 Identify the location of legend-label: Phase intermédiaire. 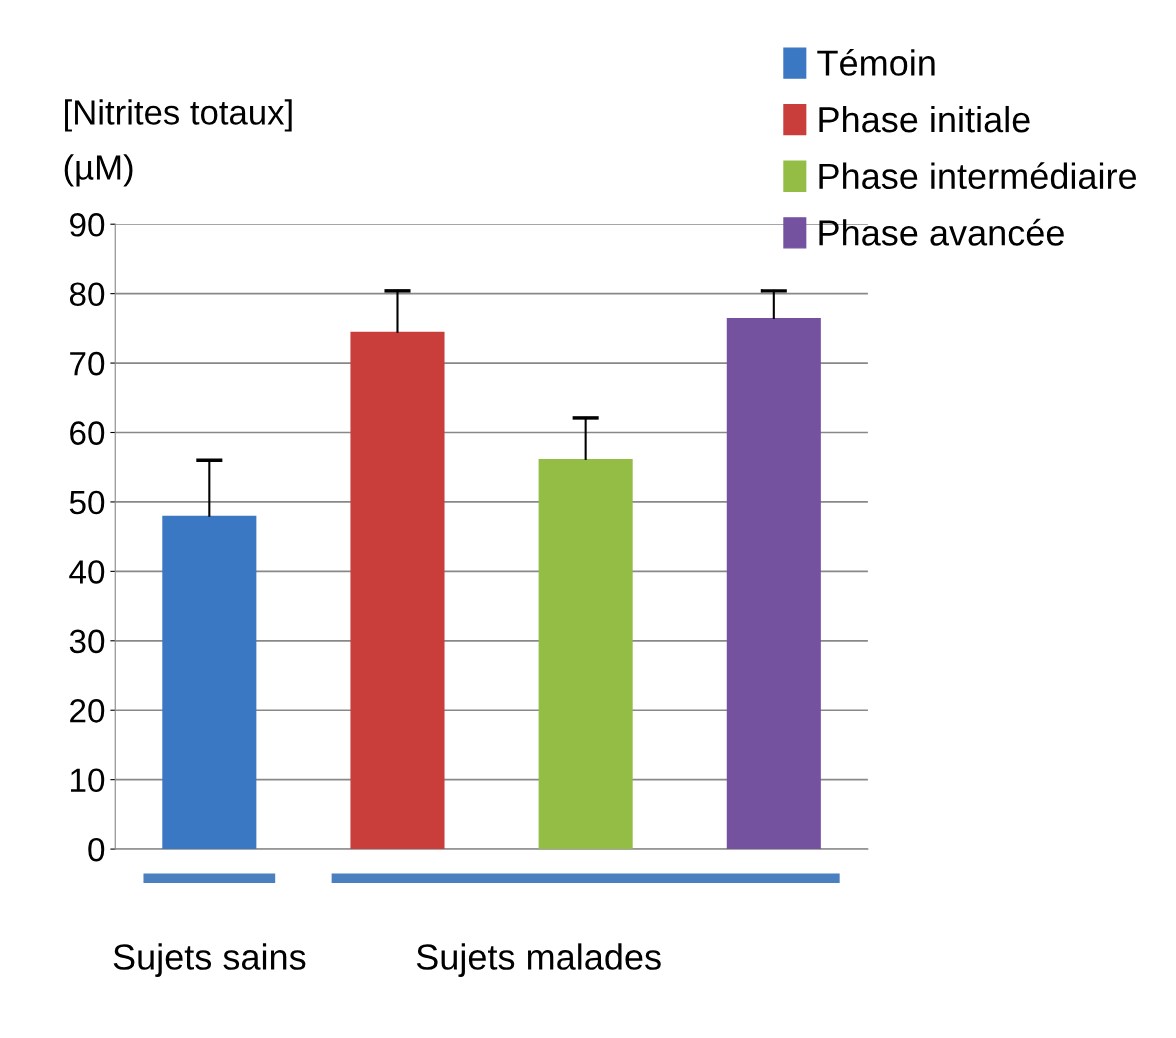
(978, 176).